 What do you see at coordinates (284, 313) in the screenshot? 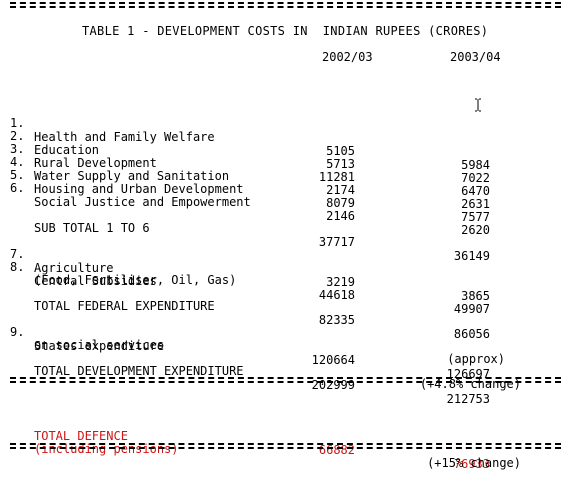
I see `federal-total-row: TOTAL FEDERAL EXPENDITURE 82335 86056` at bounding box center [284, 313].